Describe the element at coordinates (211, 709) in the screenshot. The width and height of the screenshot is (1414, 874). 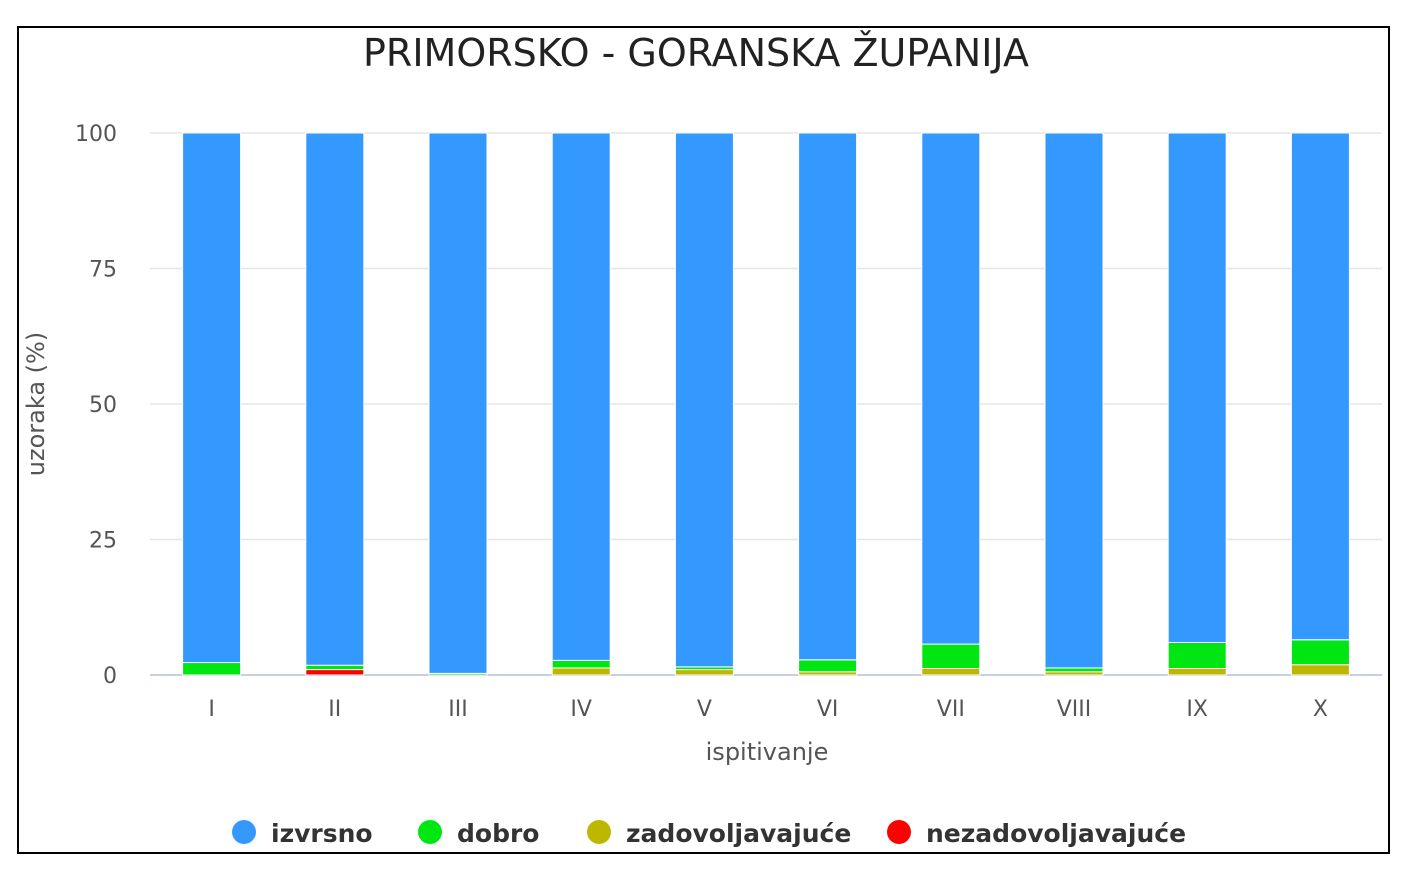
I see `x-tick-label: I` at that location.